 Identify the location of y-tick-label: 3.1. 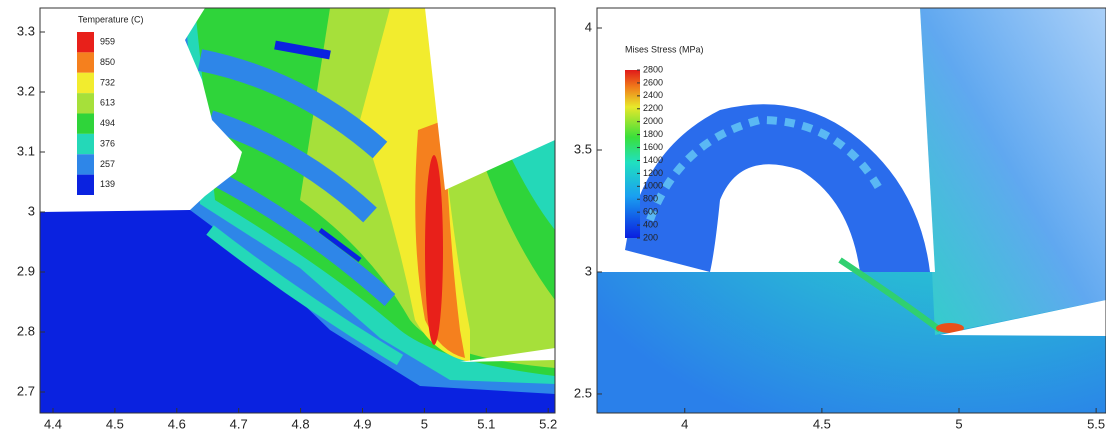
(26, 150).